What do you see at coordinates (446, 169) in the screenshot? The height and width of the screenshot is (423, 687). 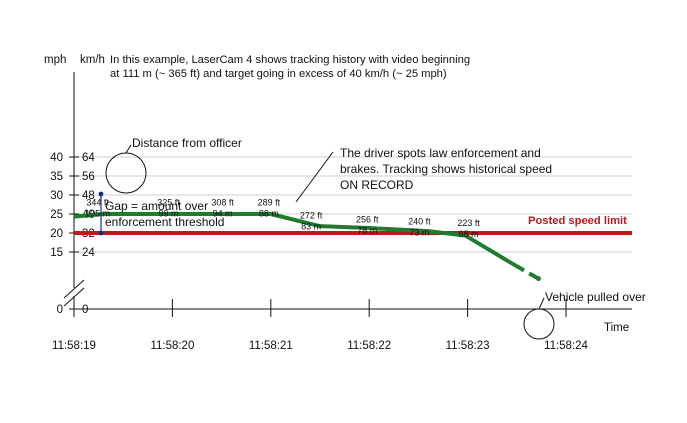 I see `driver-spots-line-2: brakes. Tracking shows historical speed` at bounding box center [446, 169].